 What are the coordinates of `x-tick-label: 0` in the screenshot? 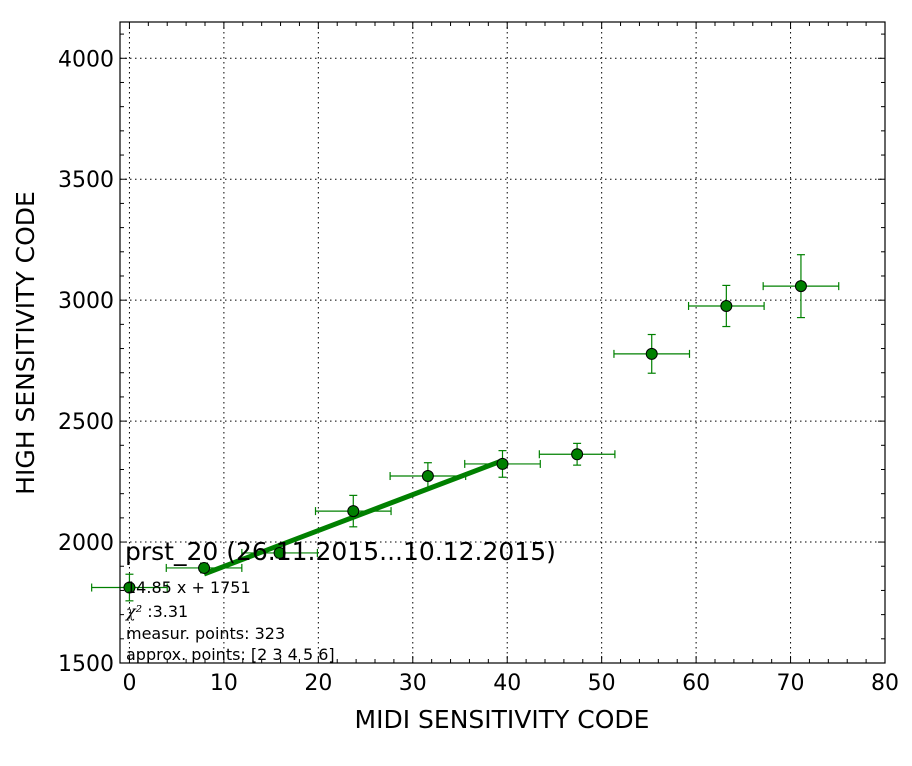 It's located at (129, 683).